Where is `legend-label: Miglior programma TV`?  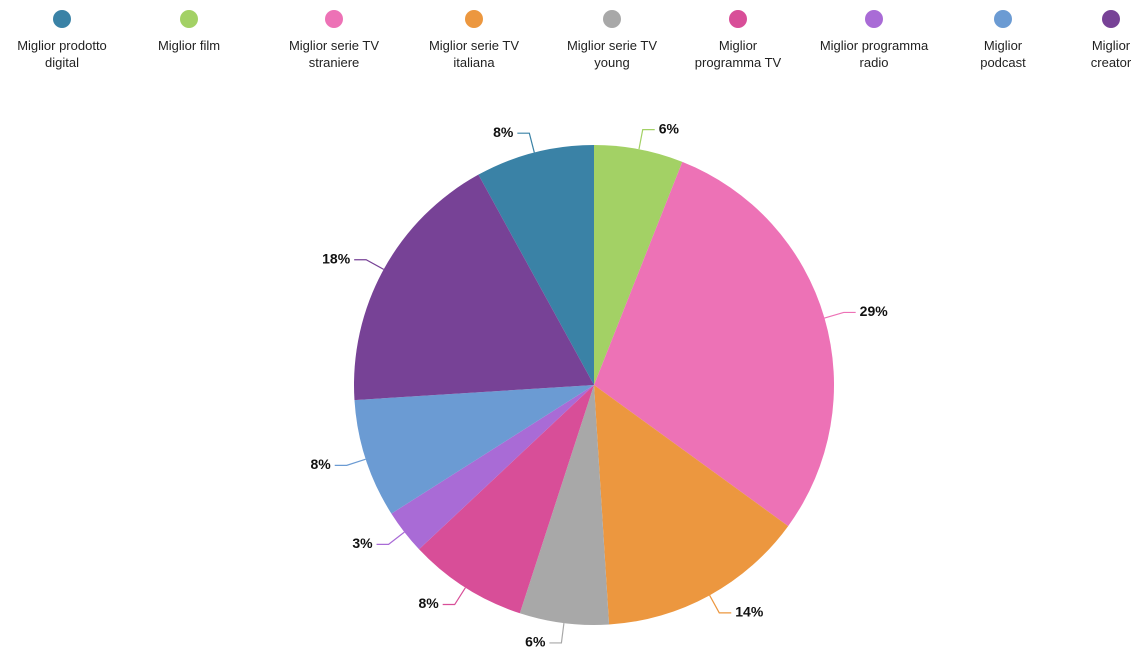
legend-label: Miglior programma TV is located at coordinates (738, 54).